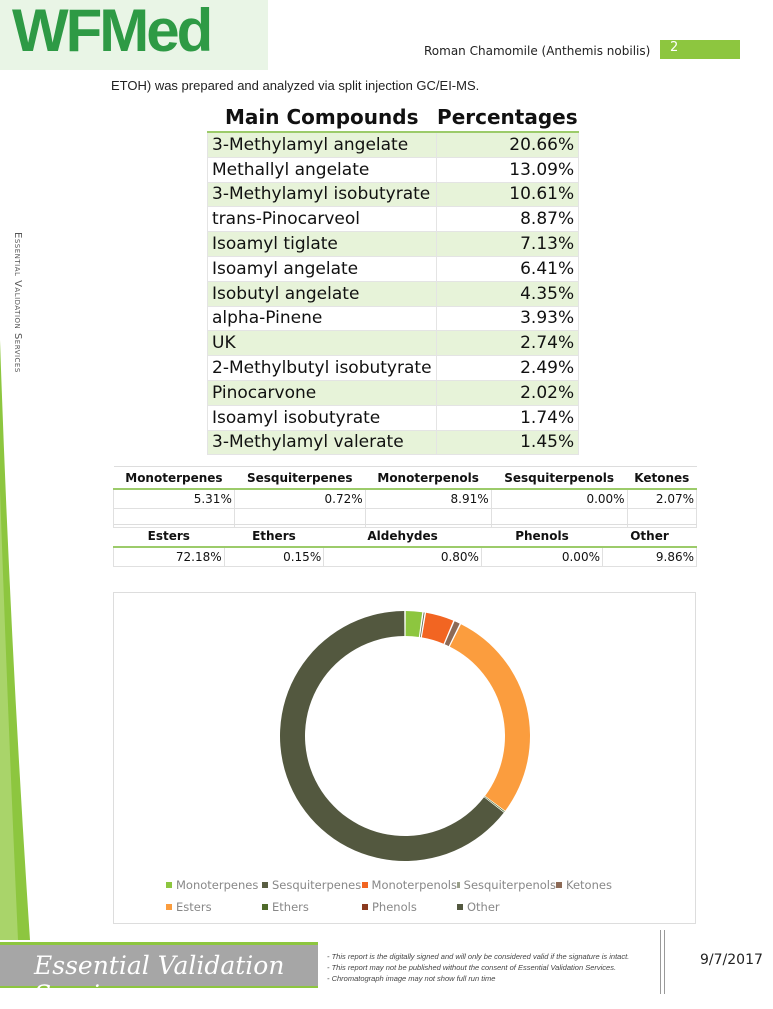 The height and width of the screenshot is (1009, 773). I want to click on legend-label: Ethers, so click(290, 907).